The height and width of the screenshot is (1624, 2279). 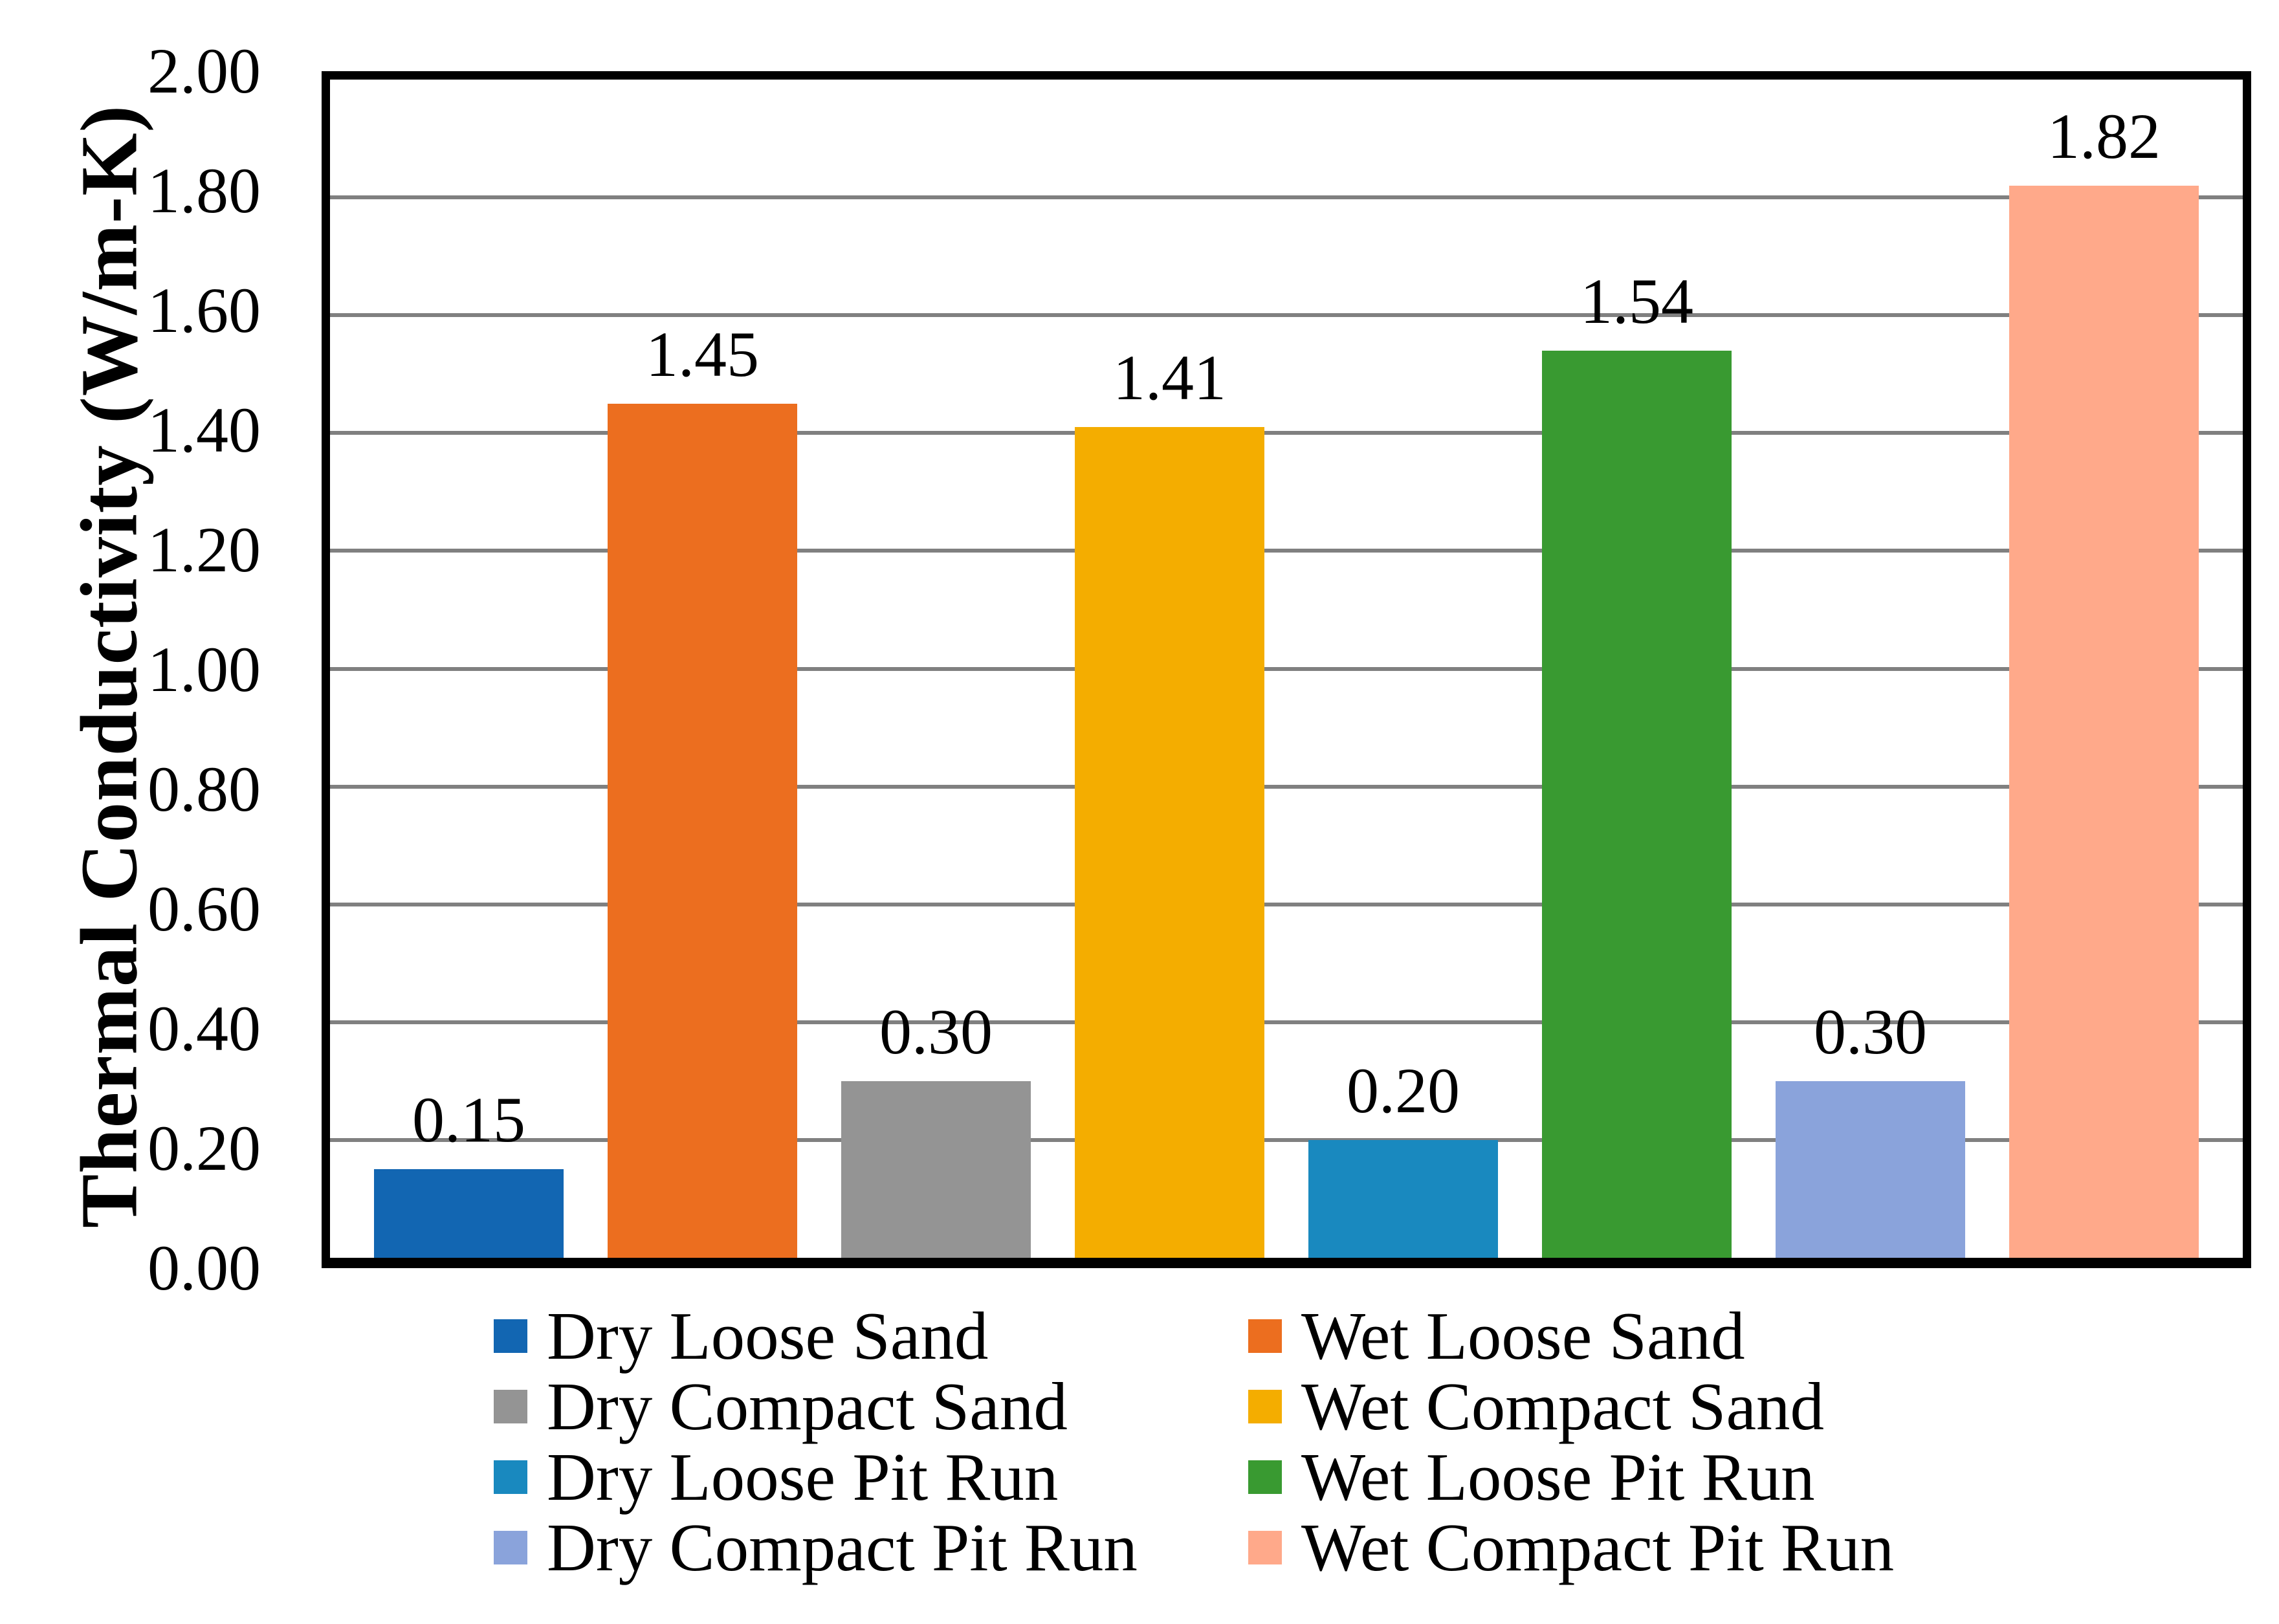 I want to click on bar-slot-dry-loose-sand: 0.15, so click(x=469, y=669).